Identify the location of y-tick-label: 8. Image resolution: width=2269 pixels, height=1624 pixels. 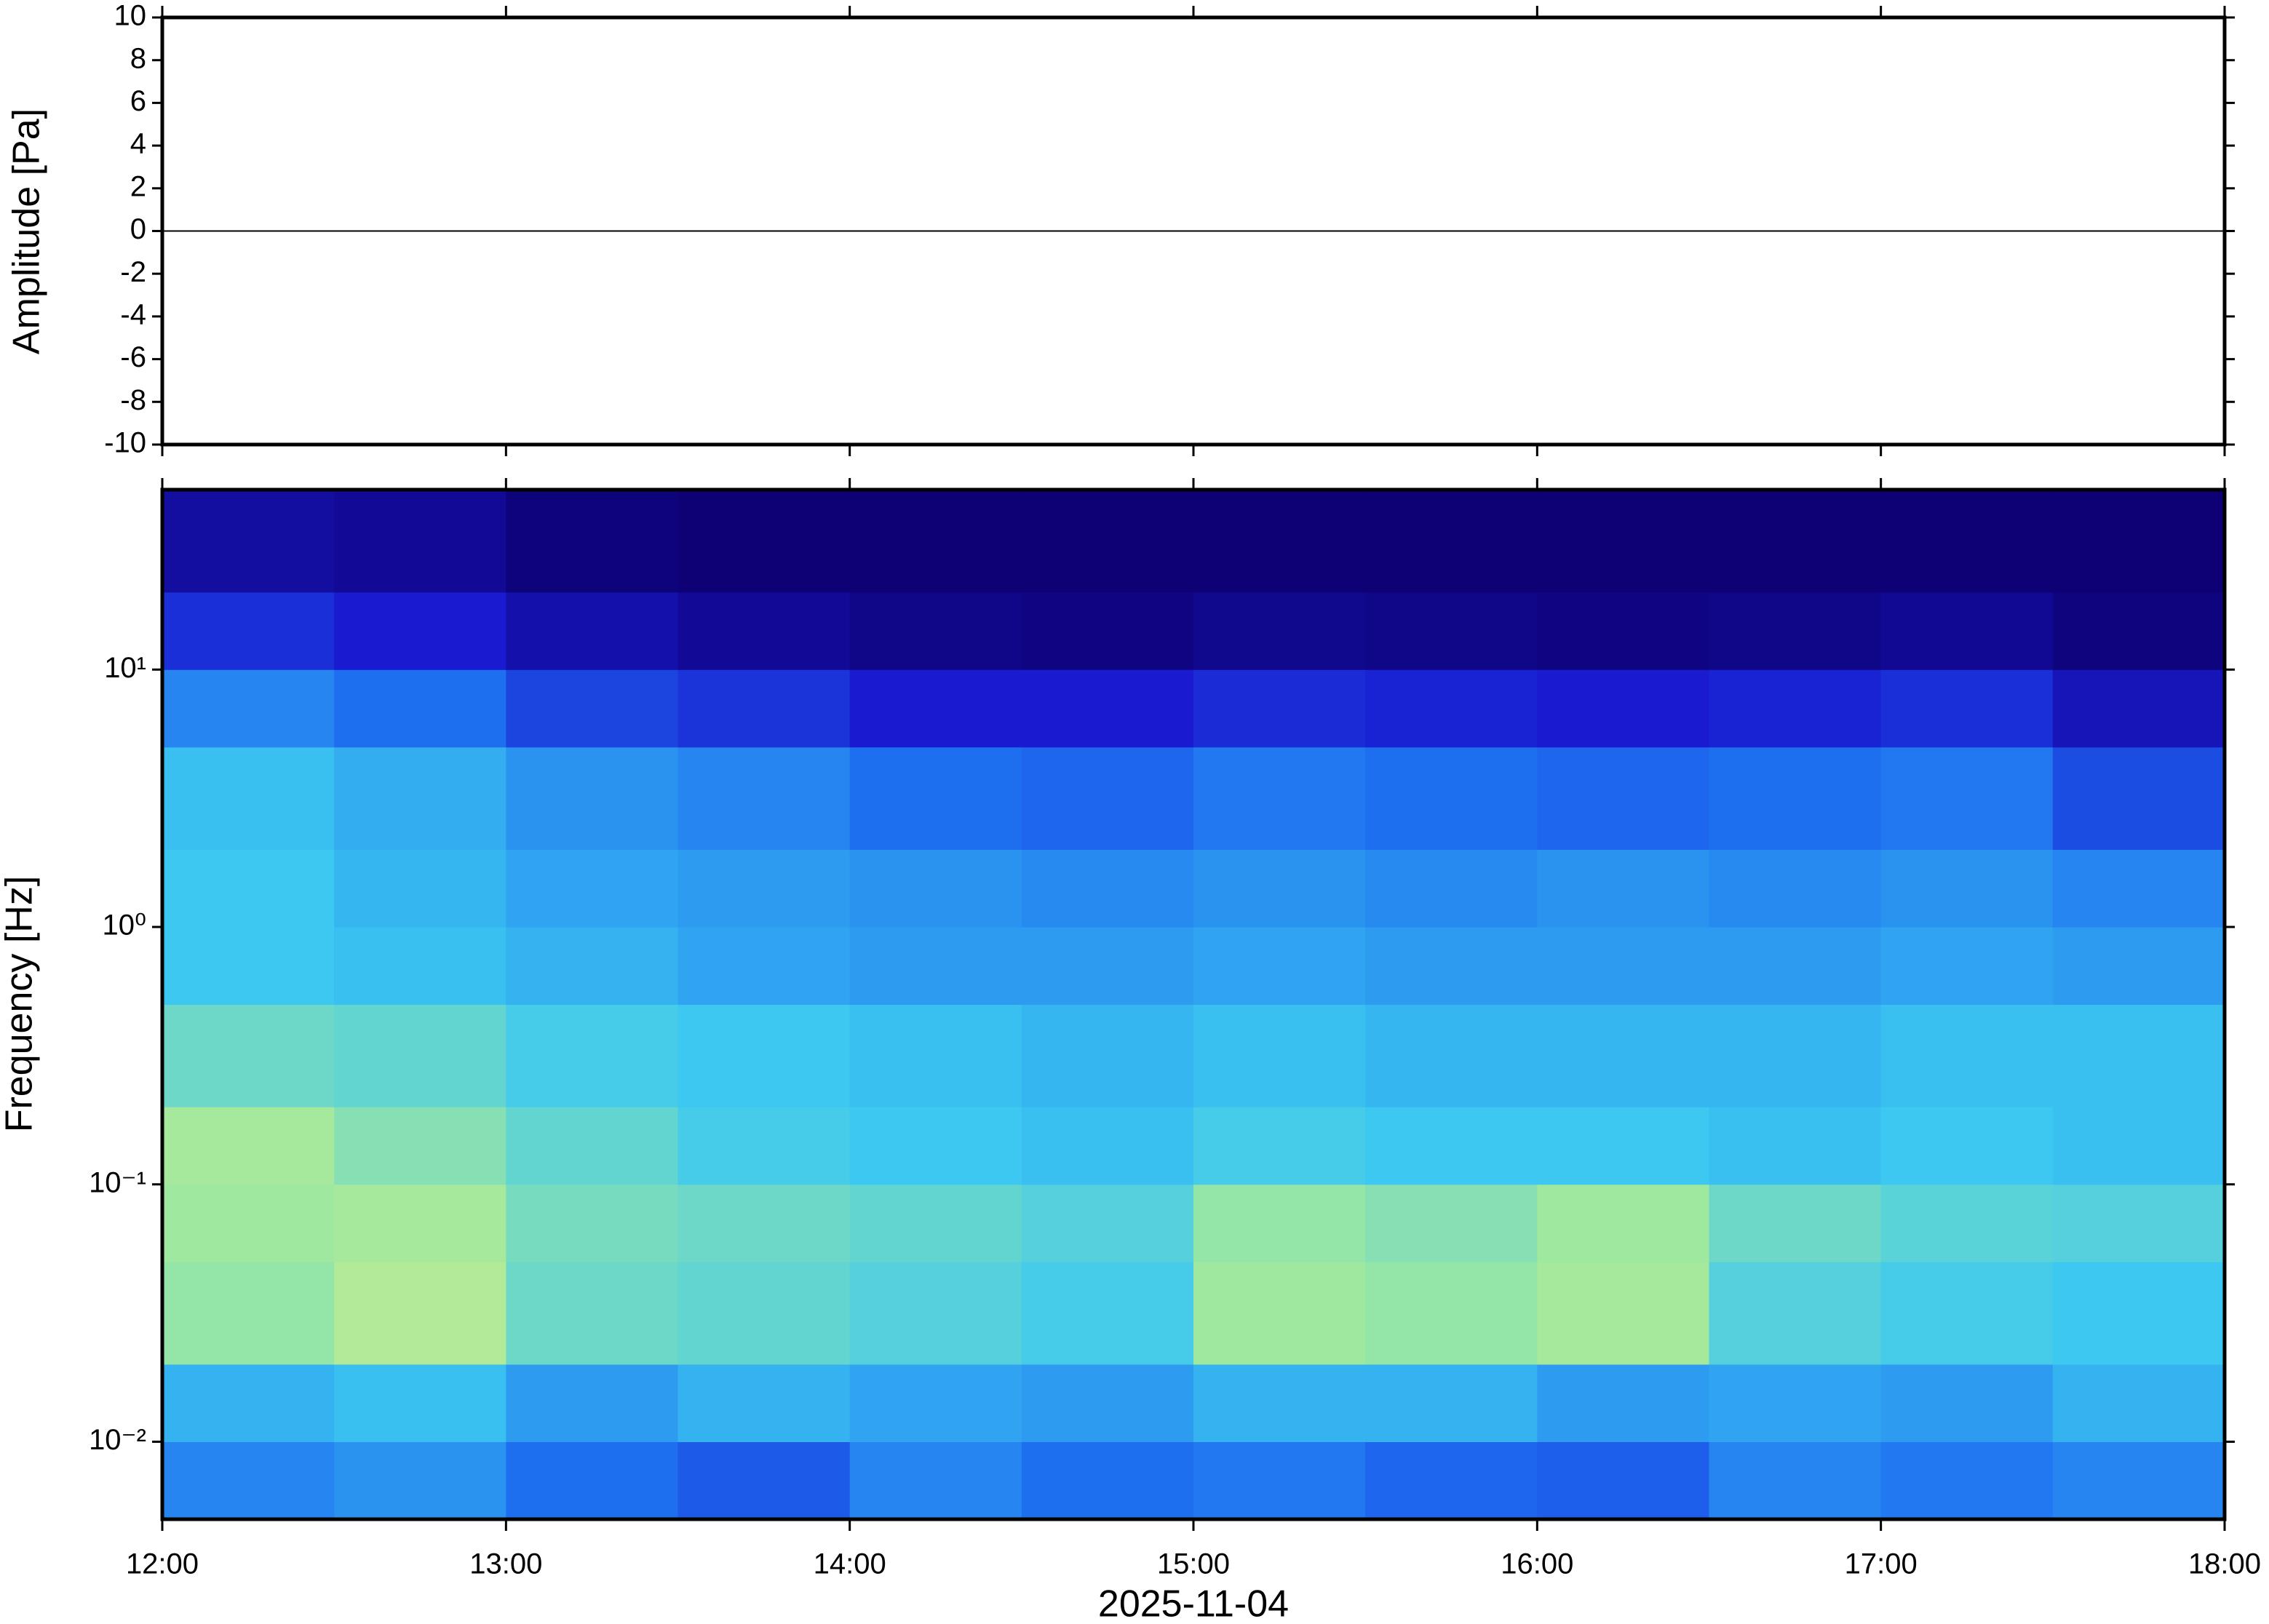
(138, 58).